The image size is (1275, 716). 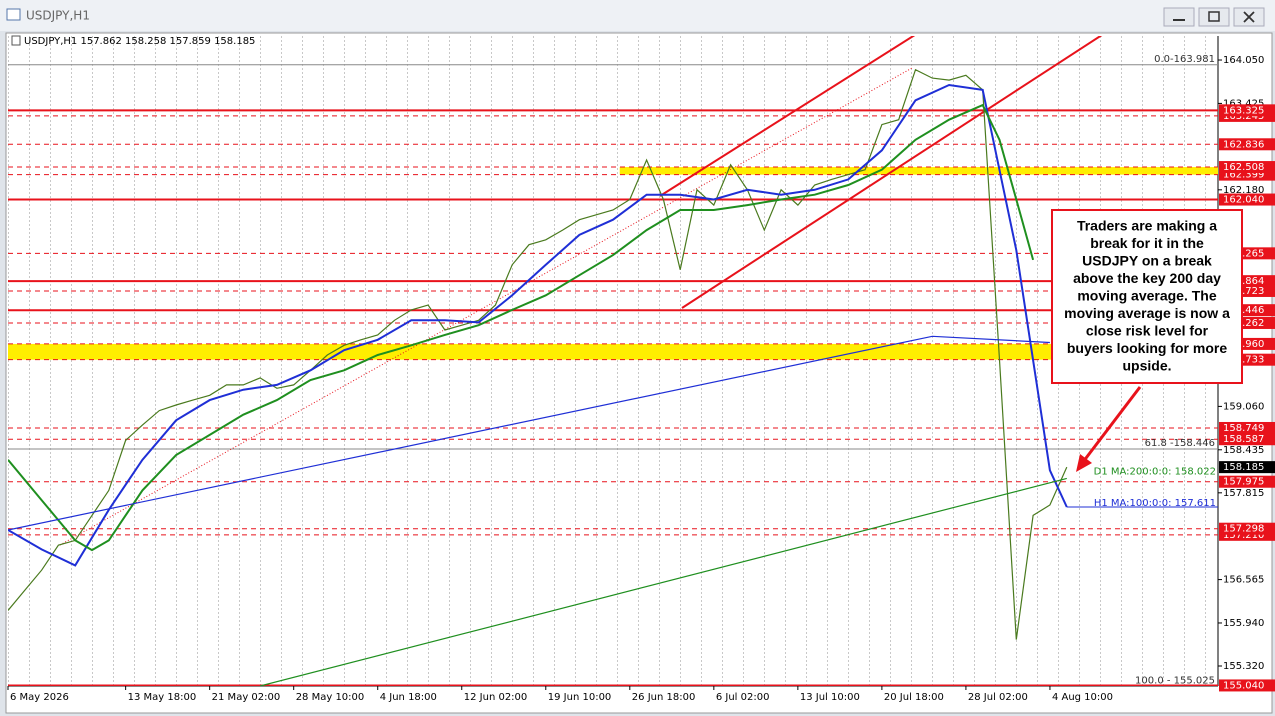 What do you see at coordinates (998, 697) in the screenshot?
I see `x-tick-label: 28 Jul 02:00` at bounding box center [998, 697].